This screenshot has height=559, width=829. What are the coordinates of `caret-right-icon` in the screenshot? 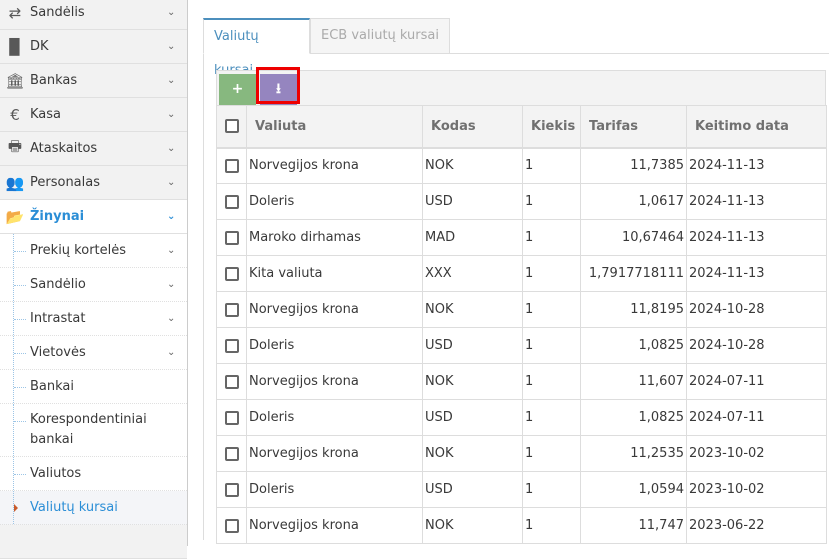 It's located at (16, 508).